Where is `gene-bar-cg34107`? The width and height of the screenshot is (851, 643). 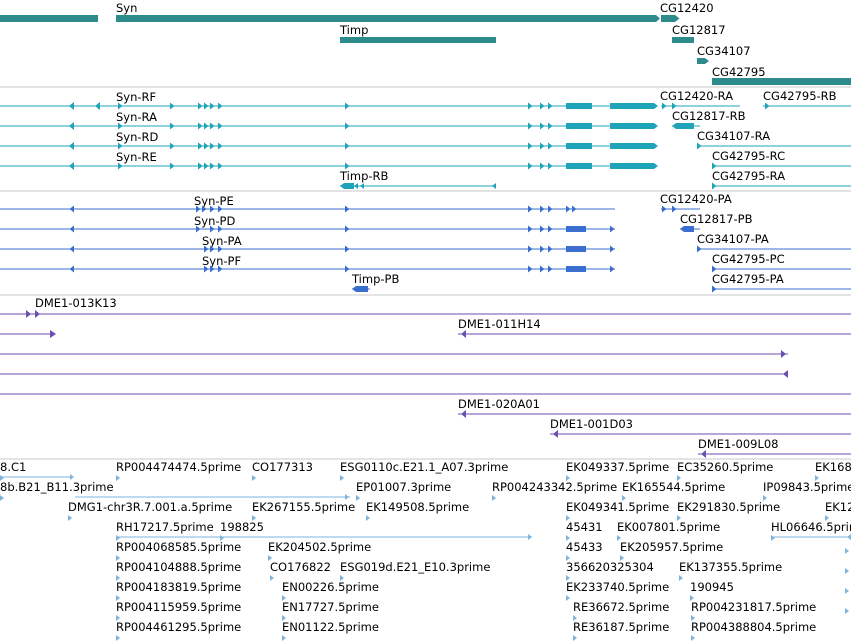 gene-bar-cg34107 is located at coordinates (701, 61).